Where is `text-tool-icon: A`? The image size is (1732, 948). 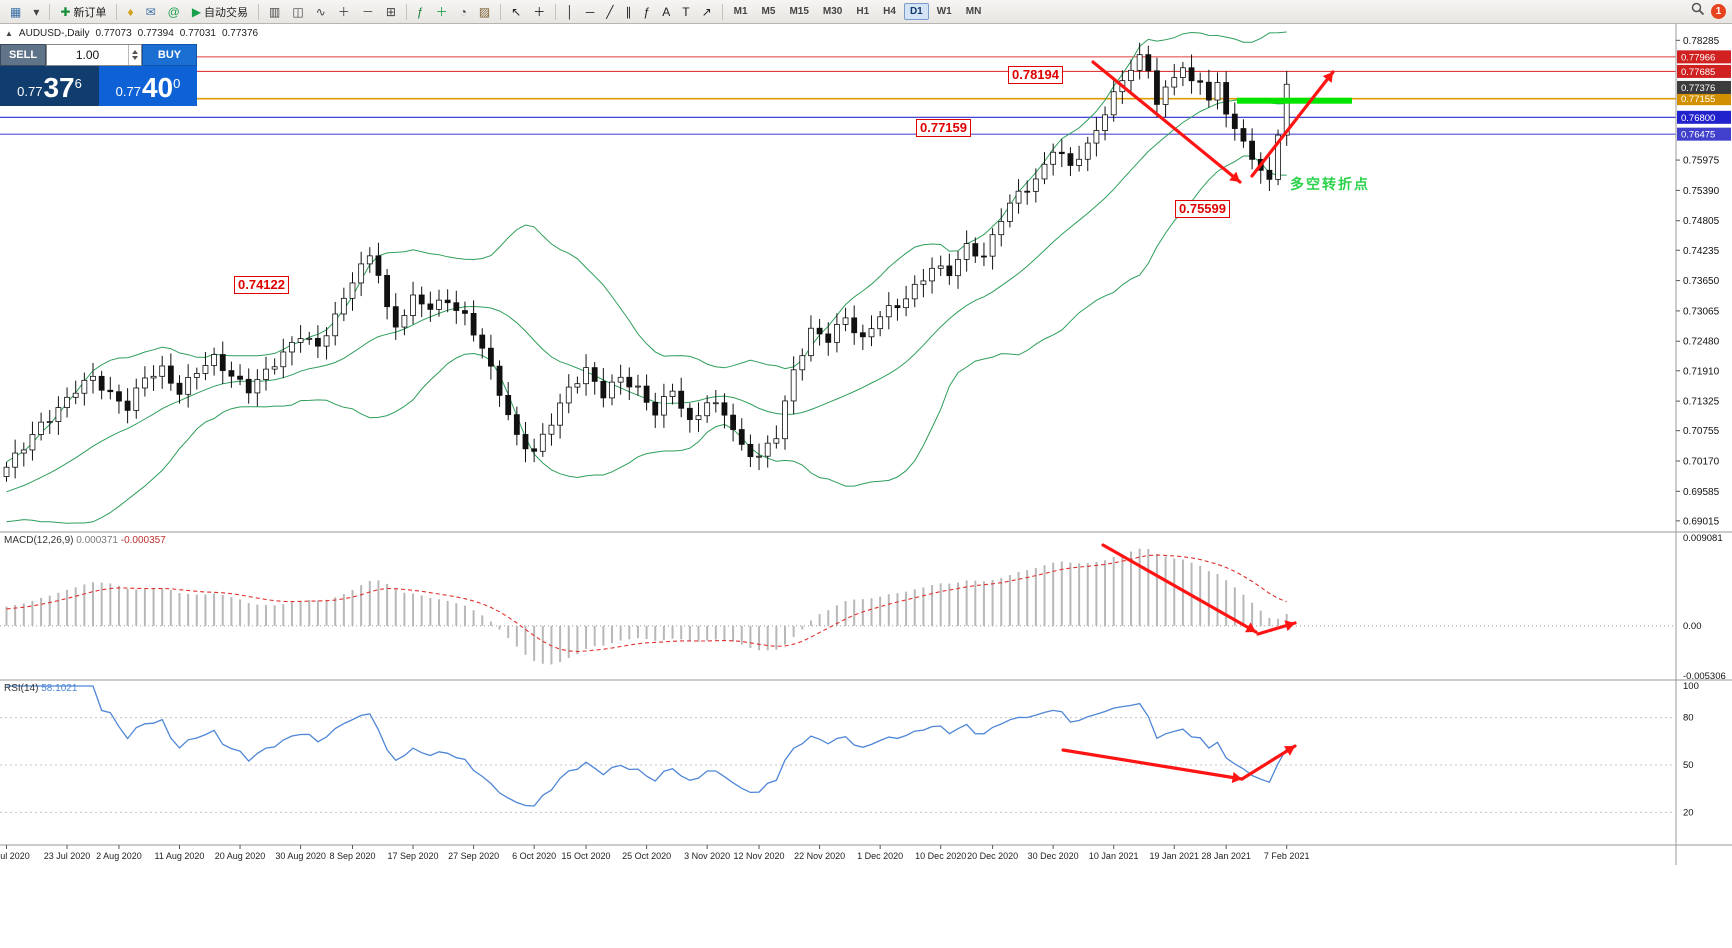 text-tool-icon: A is located at coordinates (666, 11).